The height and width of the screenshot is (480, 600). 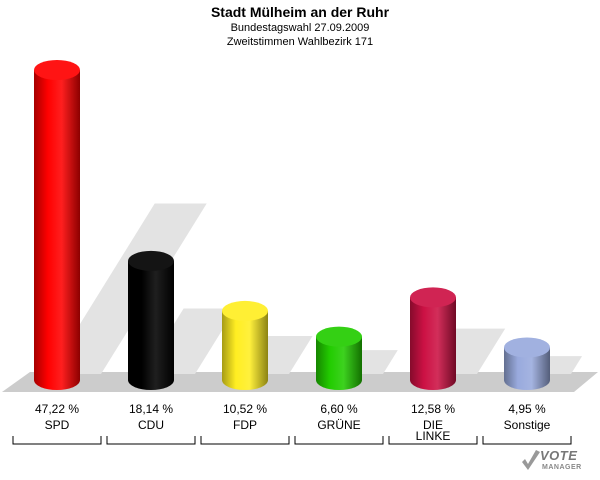 What do you see at coordinates (151, 325) in the screenshot?
I see `bar-cdu` at bounding box center [151, 325].